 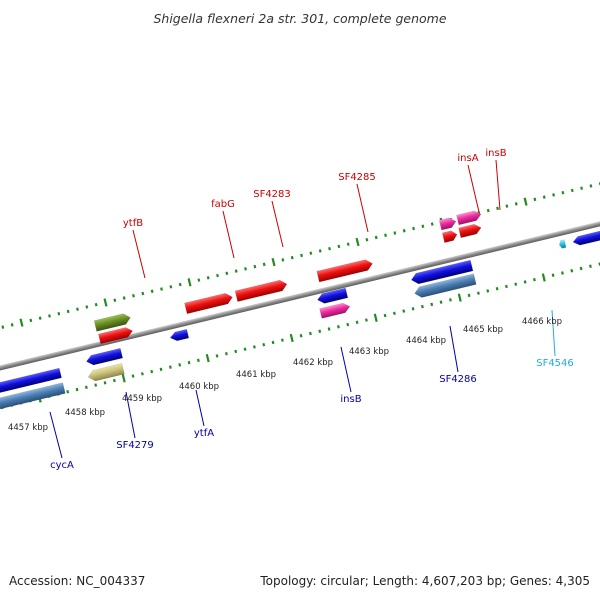 What do you see at coordinates (555, 363) in the screenshot?
I see `sf4546-label: SF4546` at bounding box center [555, 363].